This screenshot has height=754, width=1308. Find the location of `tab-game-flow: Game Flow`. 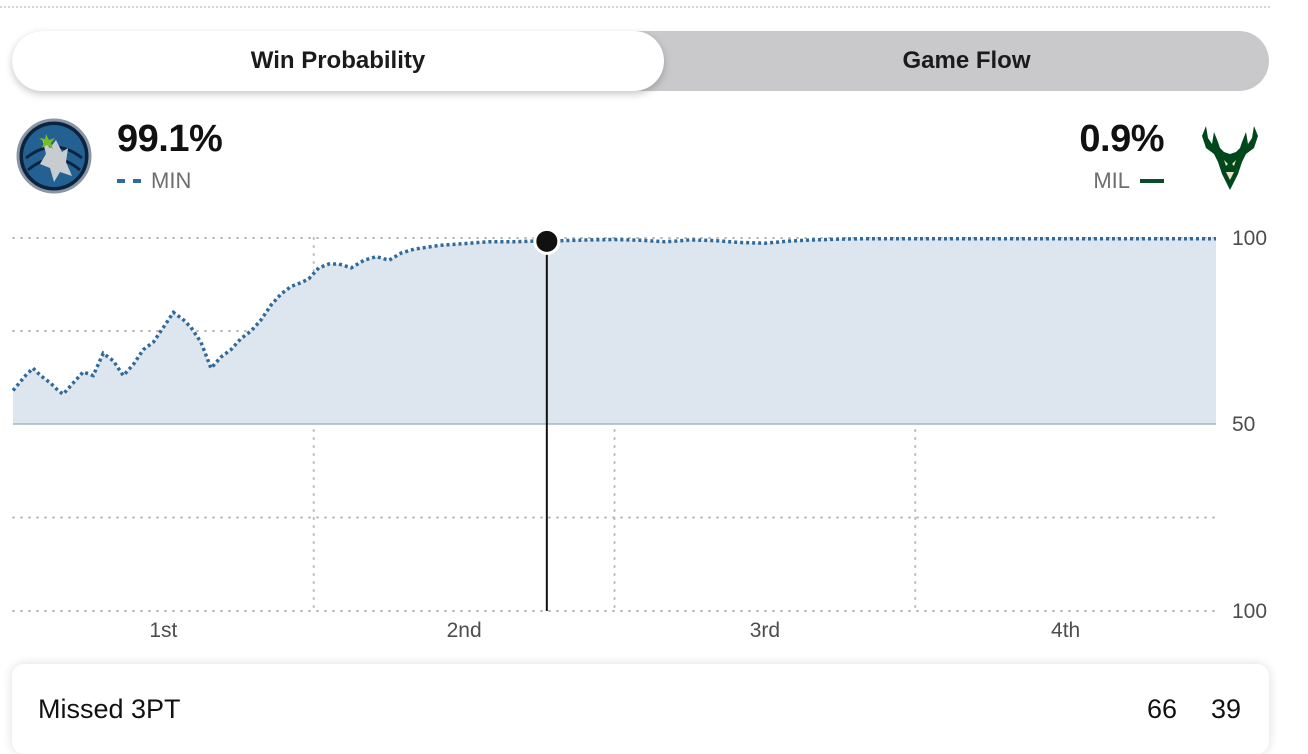

tab-game-flow: Game Flow is located at coordinates (966, 60).